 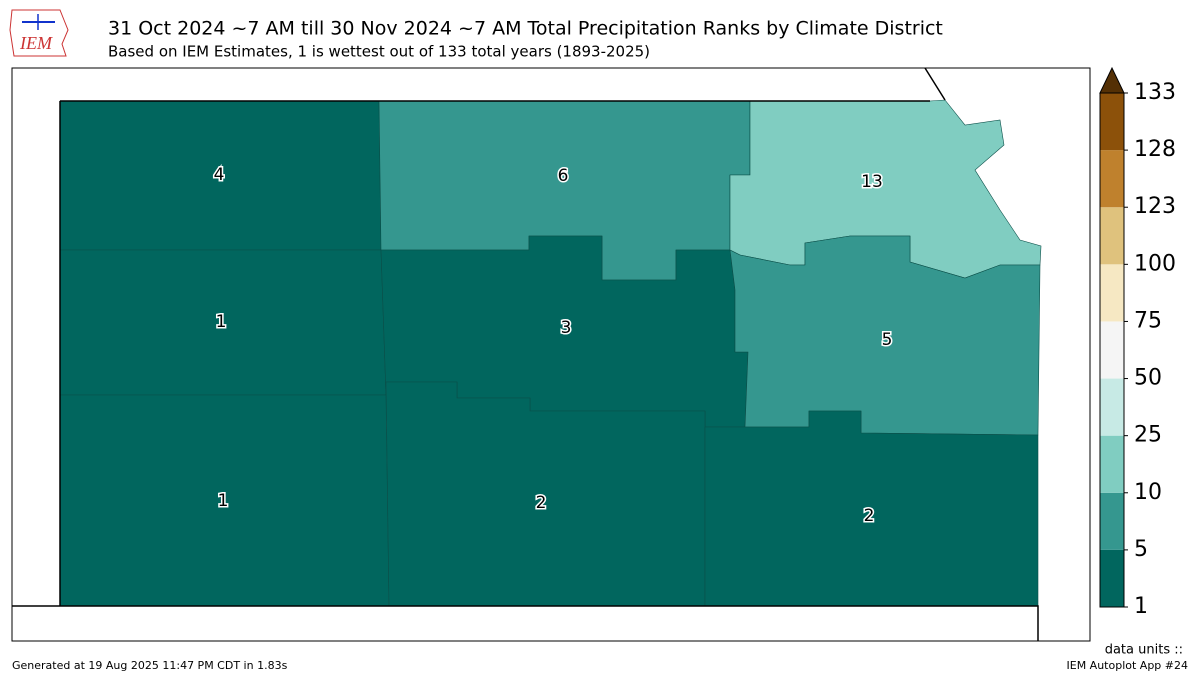 What do you see at coordinates (872, 182) in the screenshot?
I see `district-label: 13` at bounding box center [872, 182].